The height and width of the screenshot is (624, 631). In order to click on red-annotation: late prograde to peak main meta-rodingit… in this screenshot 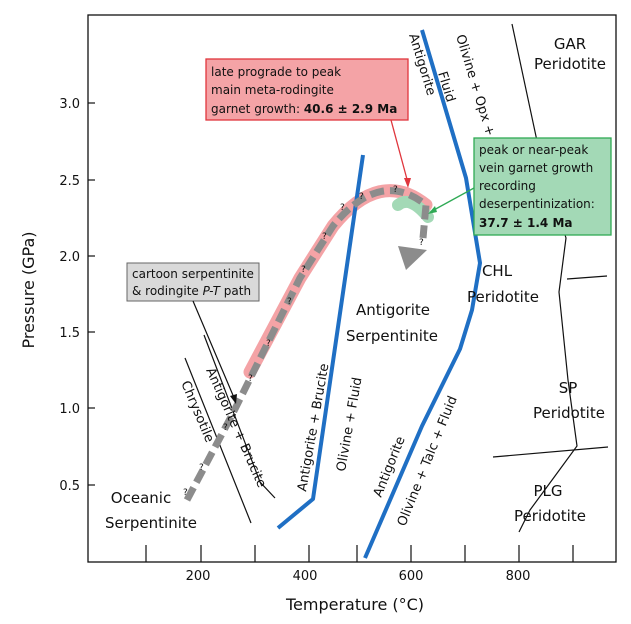, I will do `click(308, 123)`.